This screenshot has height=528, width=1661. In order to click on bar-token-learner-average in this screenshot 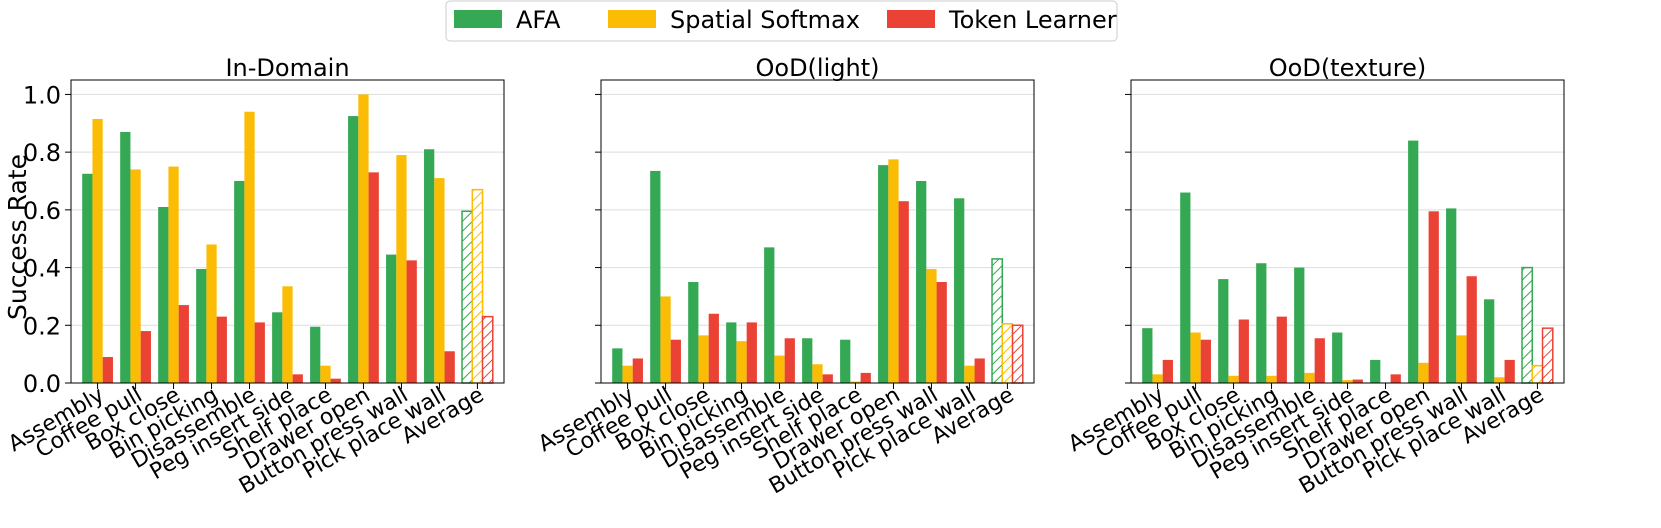, I will do `click(1017, 354)`.